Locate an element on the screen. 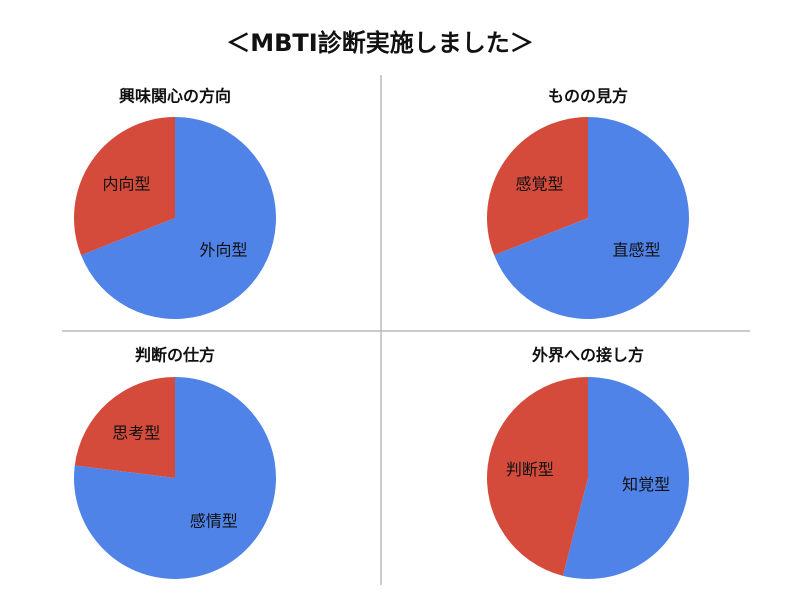  slice-label: 感情型 is located at coordinates (214, 520).